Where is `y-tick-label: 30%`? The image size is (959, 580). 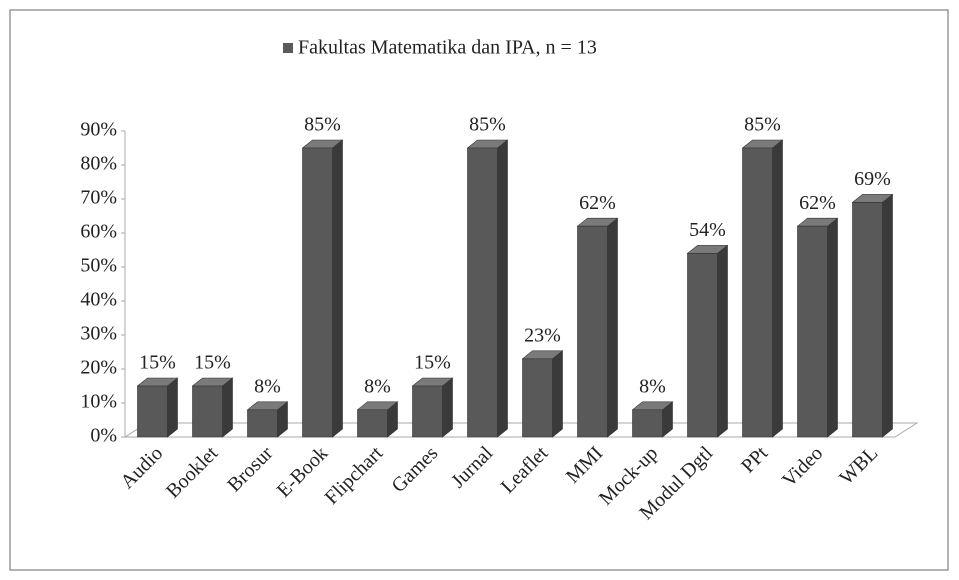 y-tick-label: 30% is located at coordinates (98, 334).